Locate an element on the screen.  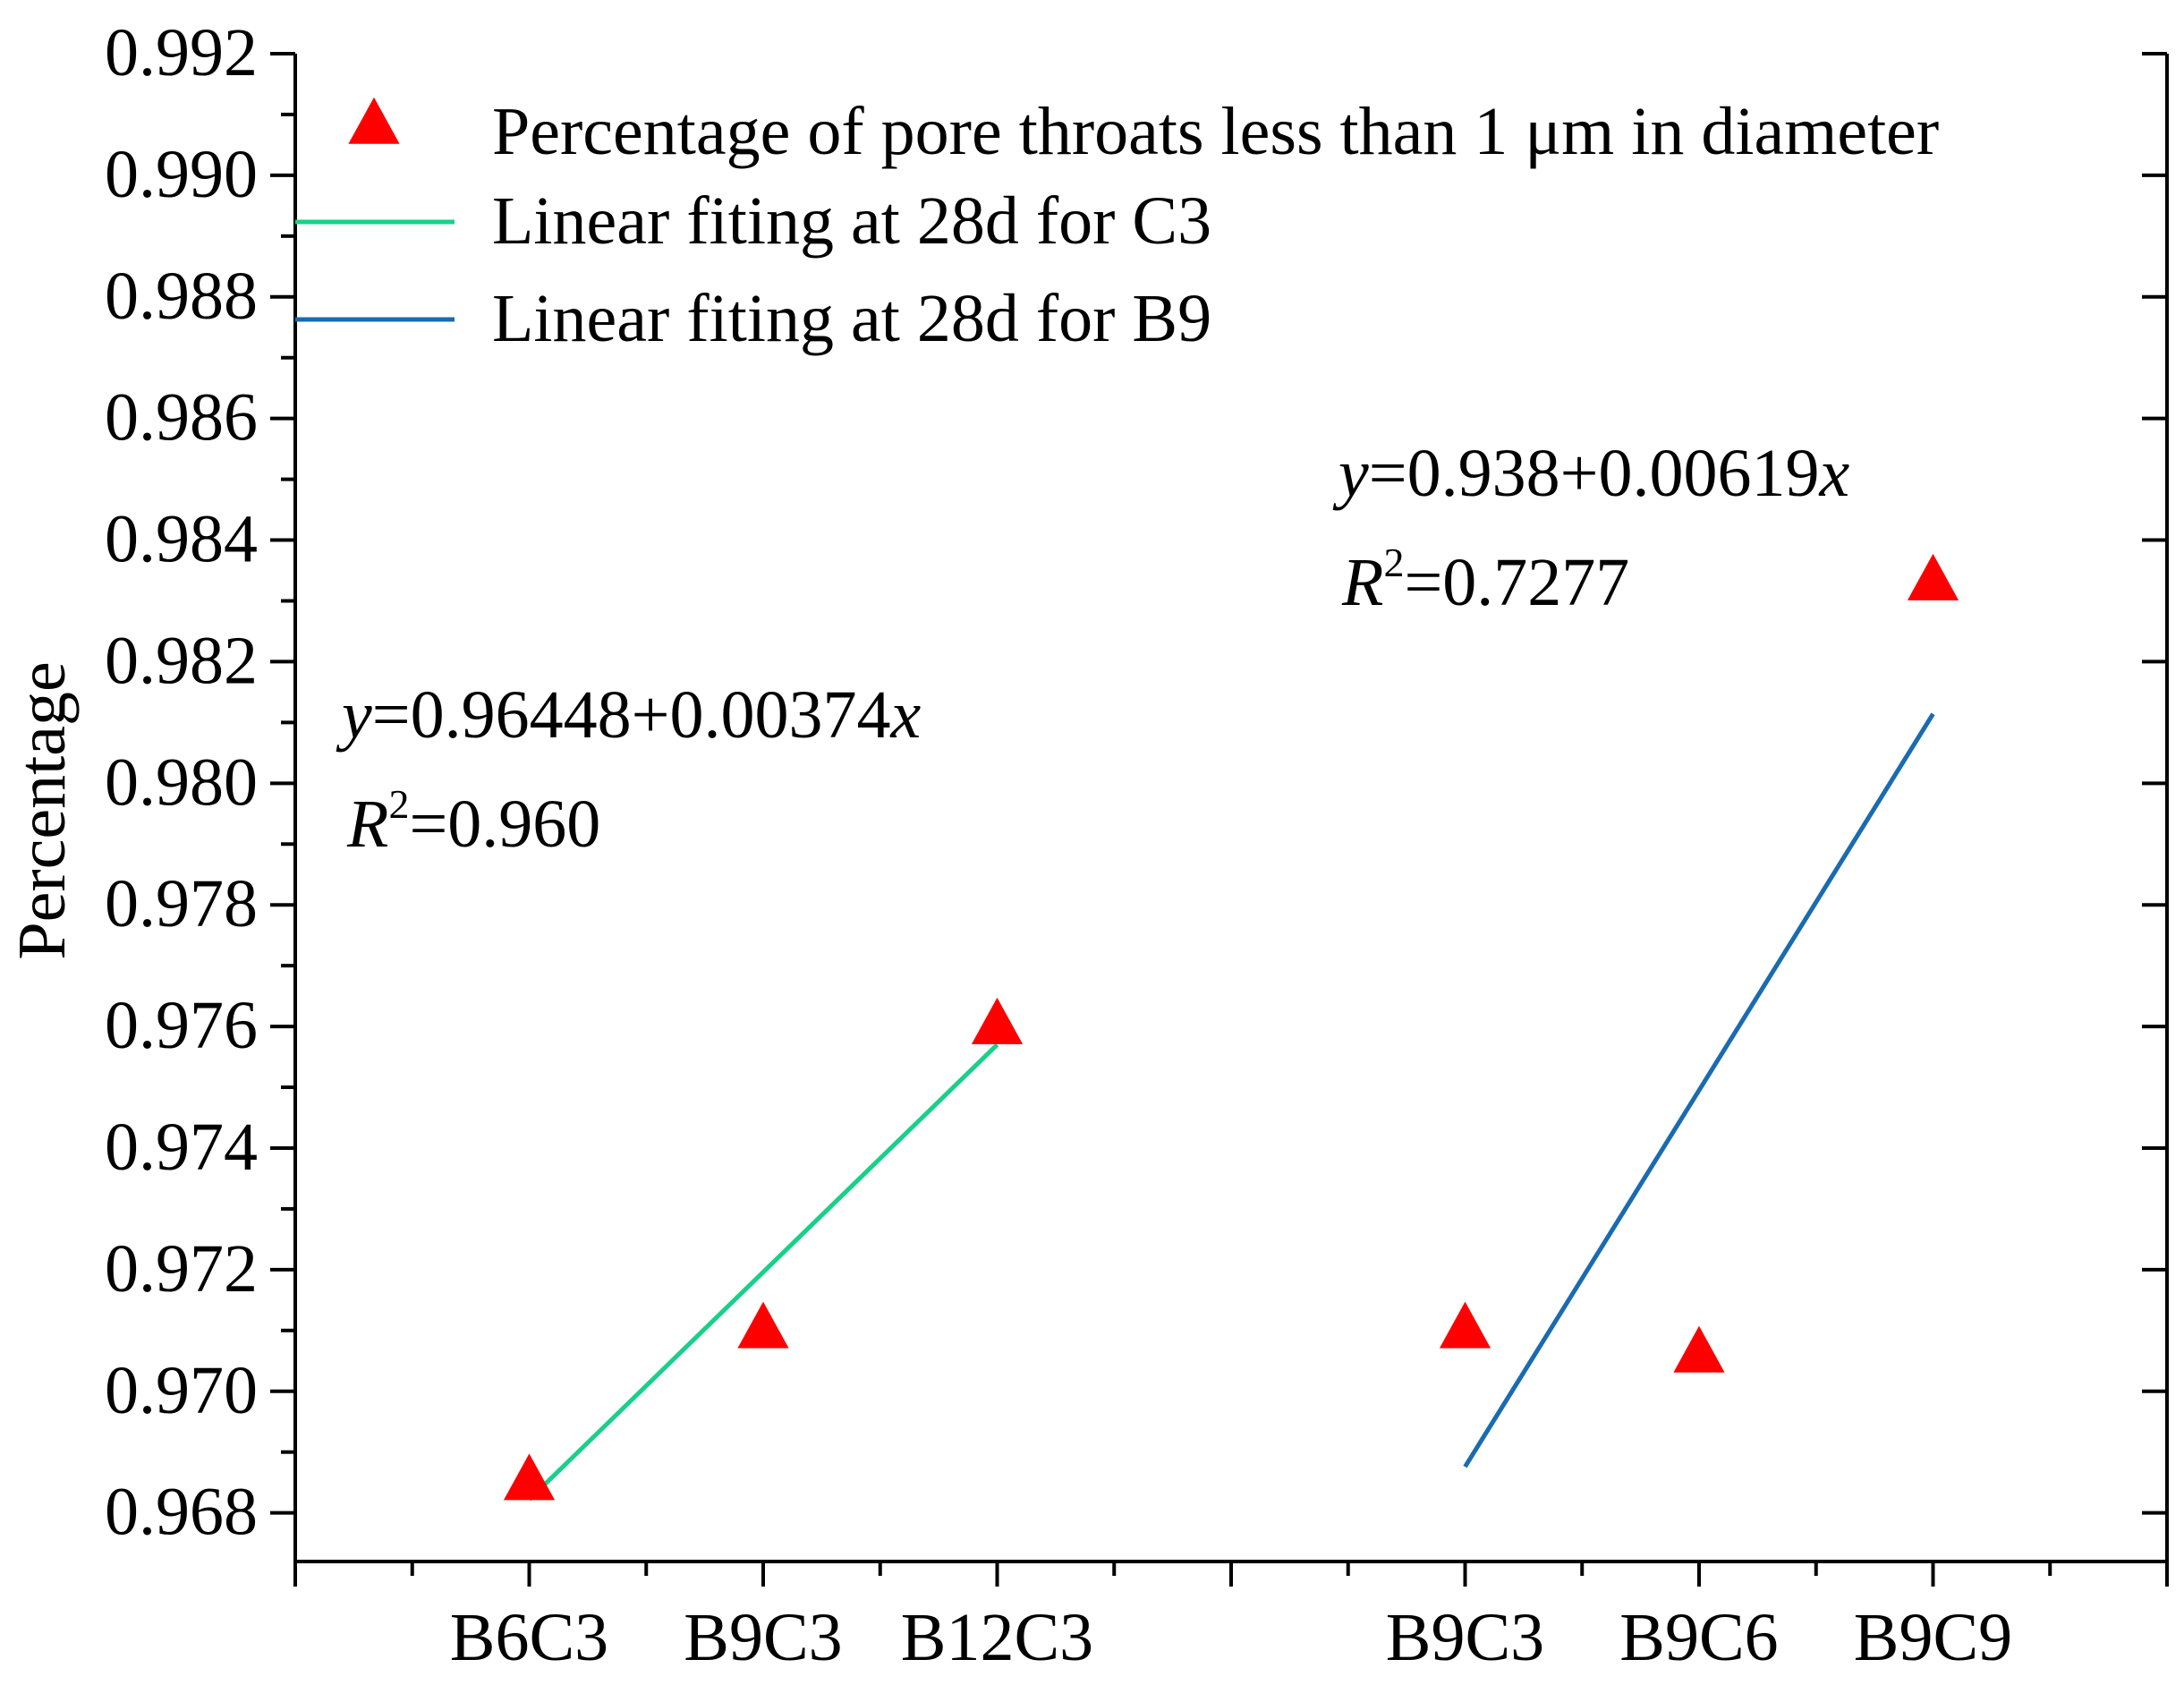
y-tick-label: 0.982 is located at coordinates (181, 660).